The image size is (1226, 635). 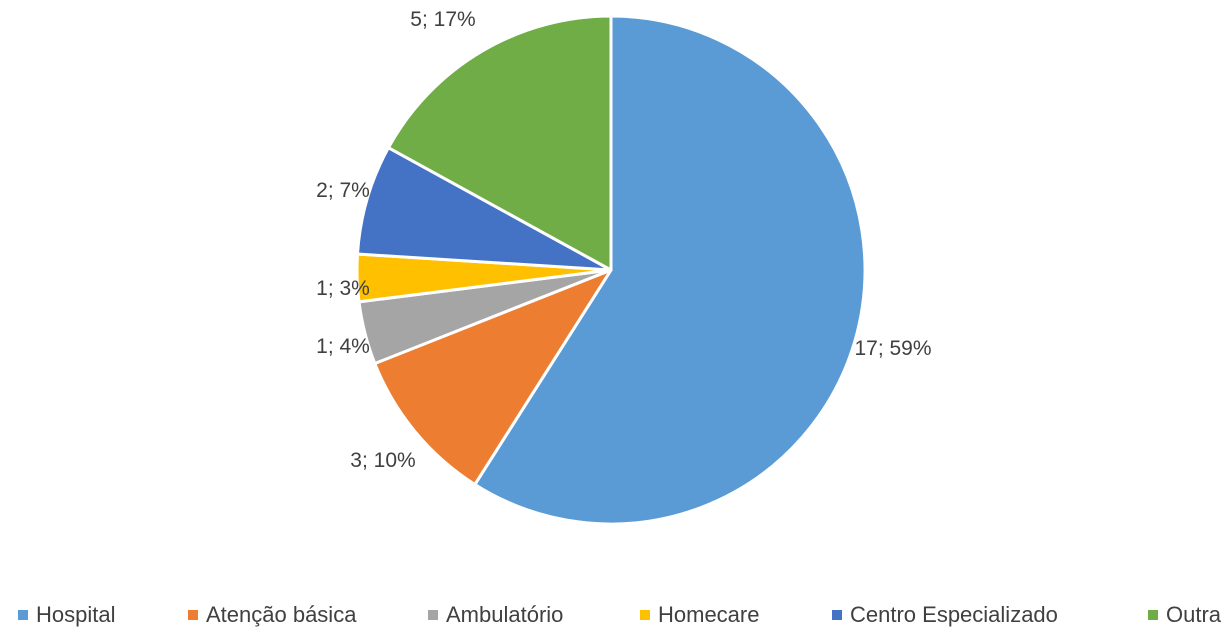 I want to click on legend-swatch-ambulatorio, so click(x=433, y=615).